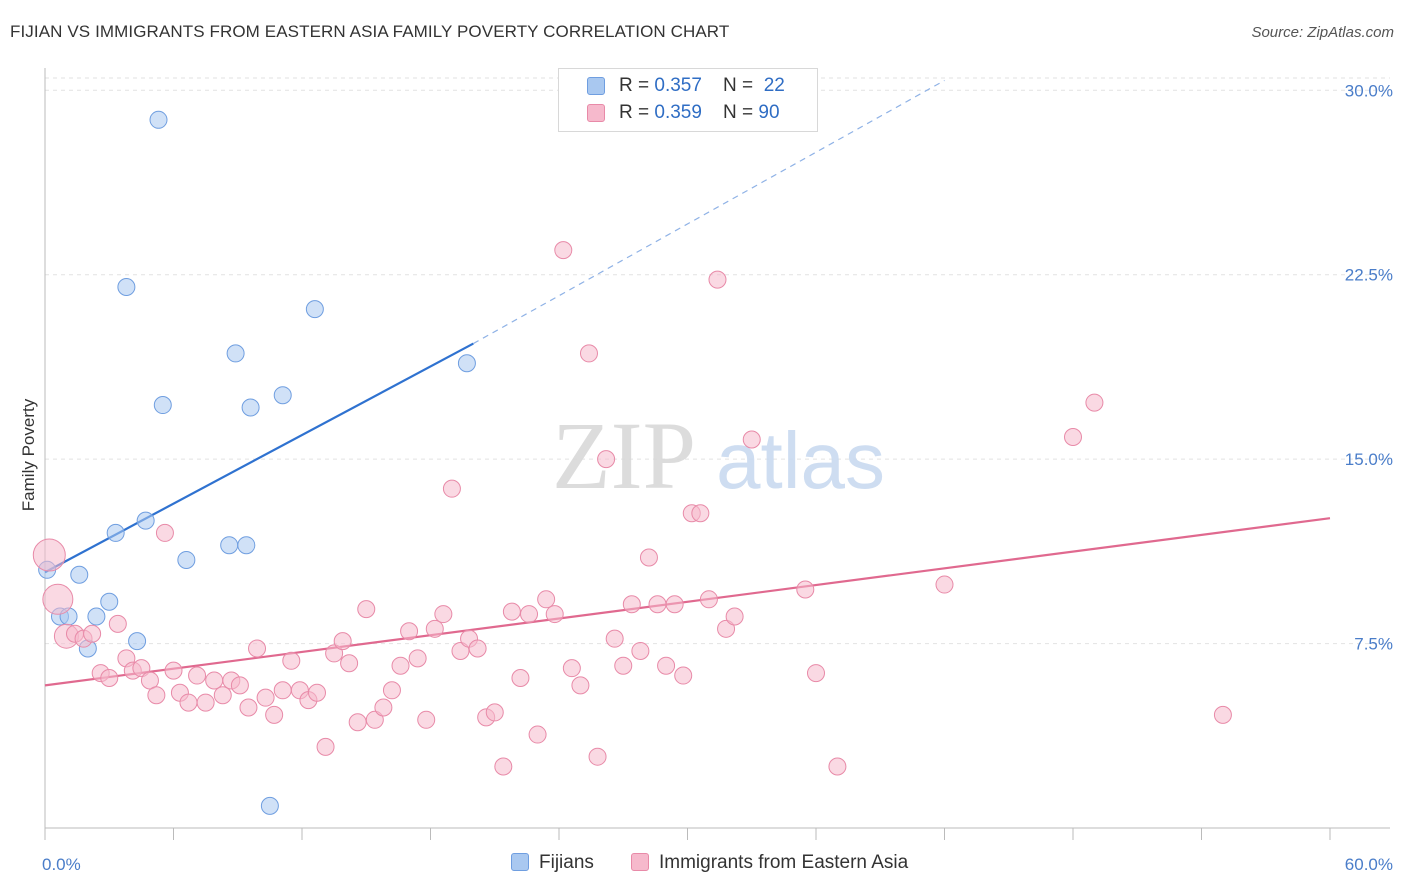 The height and width of the screenshot is (892, 1406). I want to click on legend-swatch-immigrants, so click(596, 113).